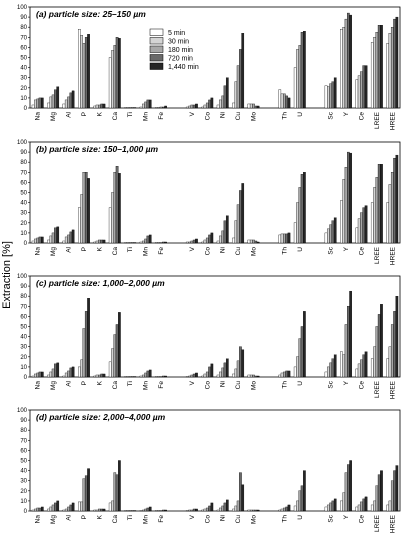 The height and width of the screenshot is (550, 409). Describe the element at coordinates (180, 58) in the screenshot. I see `legend-entry: 720 min` at that location.